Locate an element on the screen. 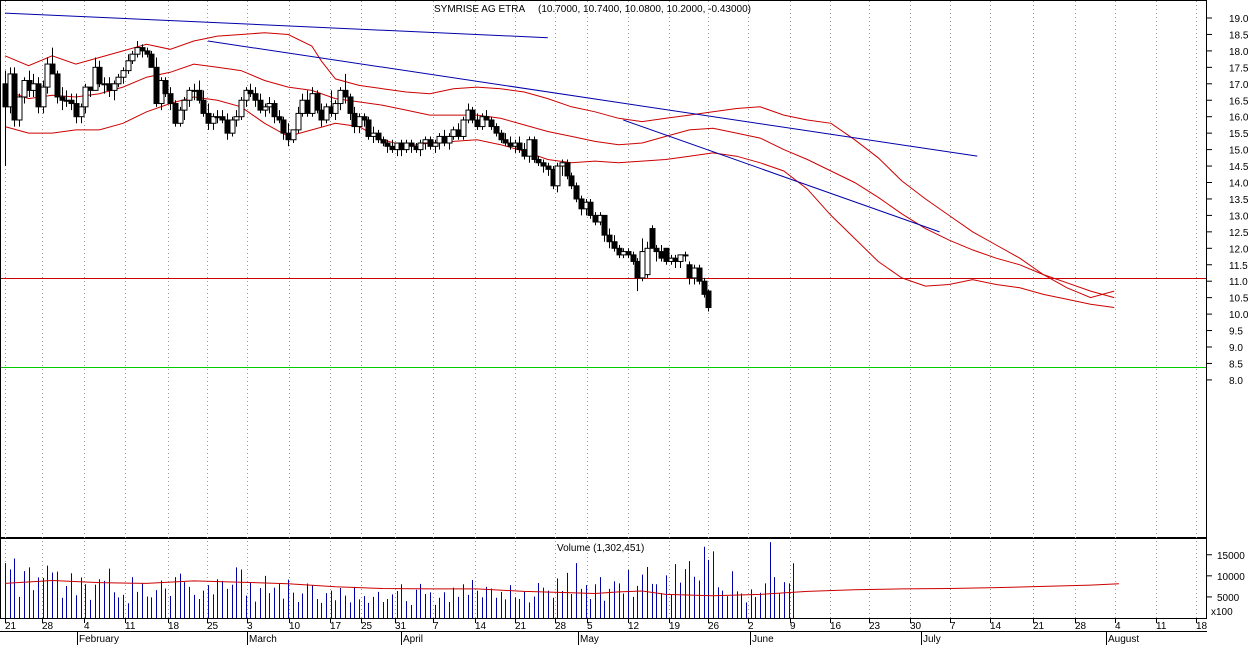  price-tick-label: 15.0 is located at coordinates (1239, 151).